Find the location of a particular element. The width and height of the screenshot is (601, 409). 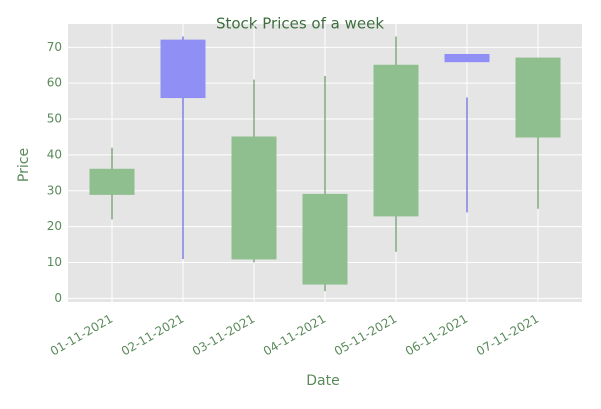

y-tick-label: 40 is located at coordinates (54, 154).